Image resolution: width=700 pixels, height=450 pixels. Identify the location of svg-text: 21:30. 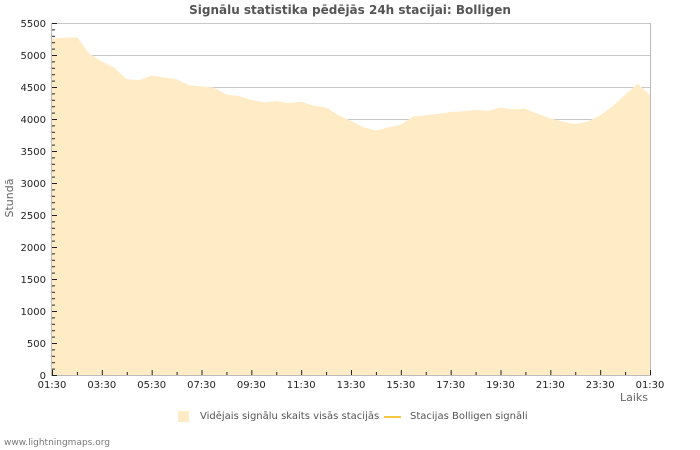
(550, 385).